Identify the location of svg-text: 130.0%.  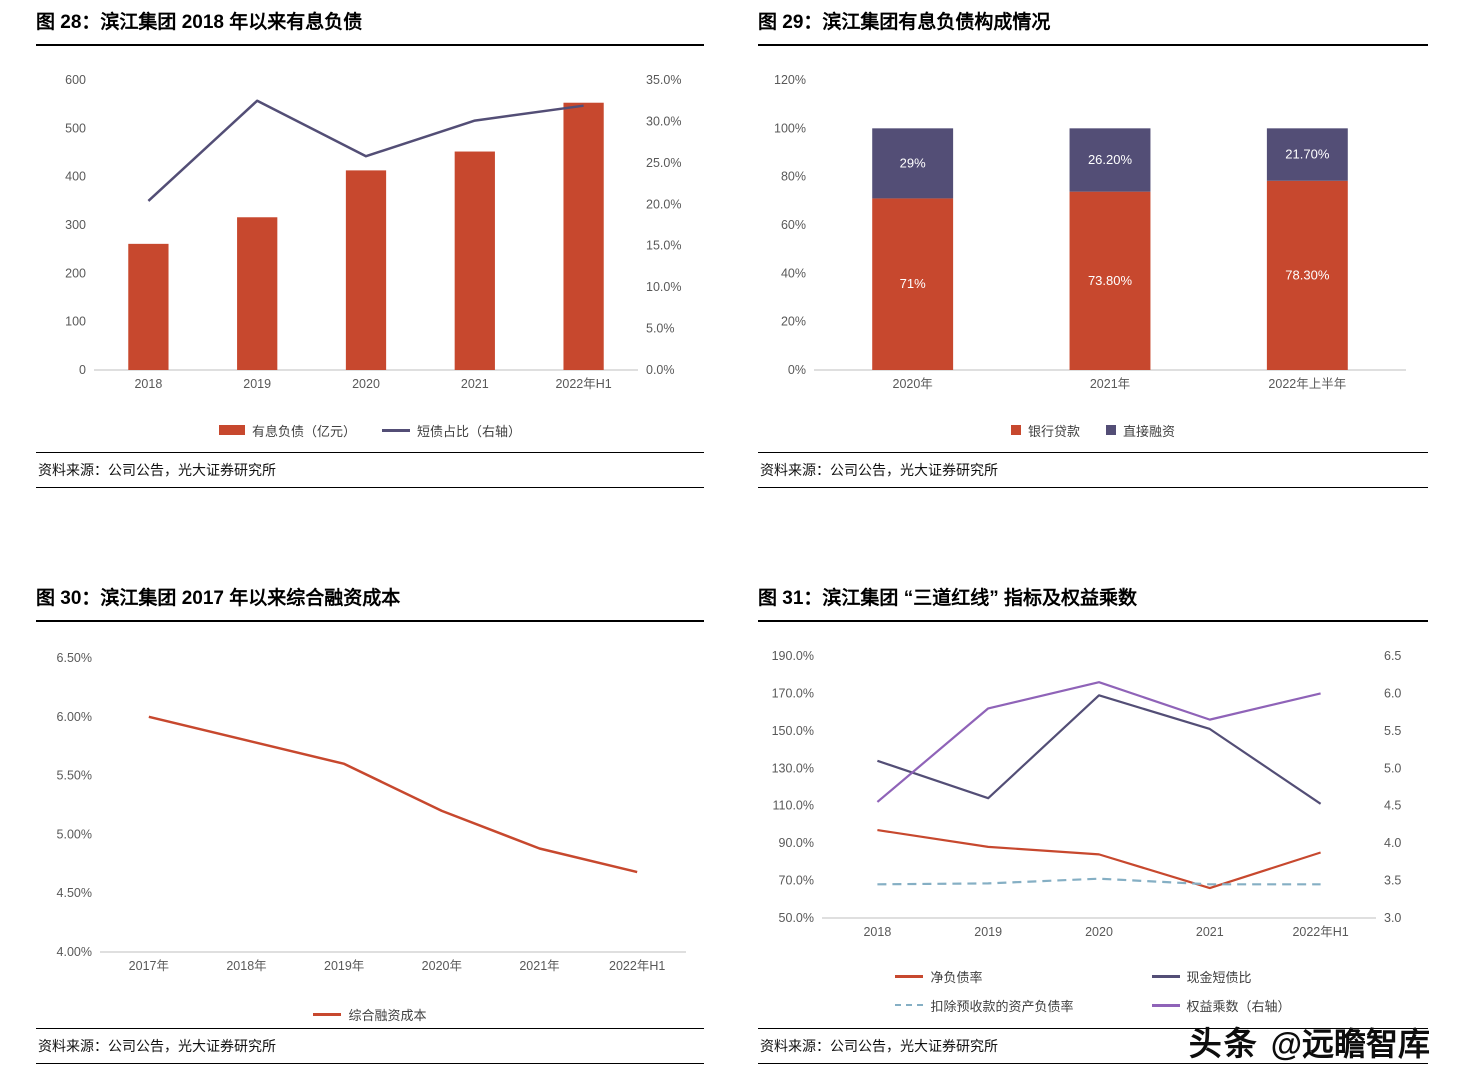
(793, 768).